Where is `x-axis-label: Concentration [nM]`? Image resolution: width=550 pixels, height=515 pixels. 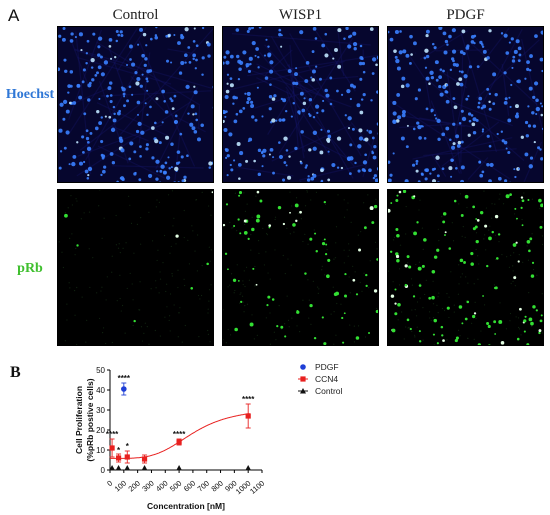
x-axis-label: Concentration [nM] is located at coordinates (186, 506).